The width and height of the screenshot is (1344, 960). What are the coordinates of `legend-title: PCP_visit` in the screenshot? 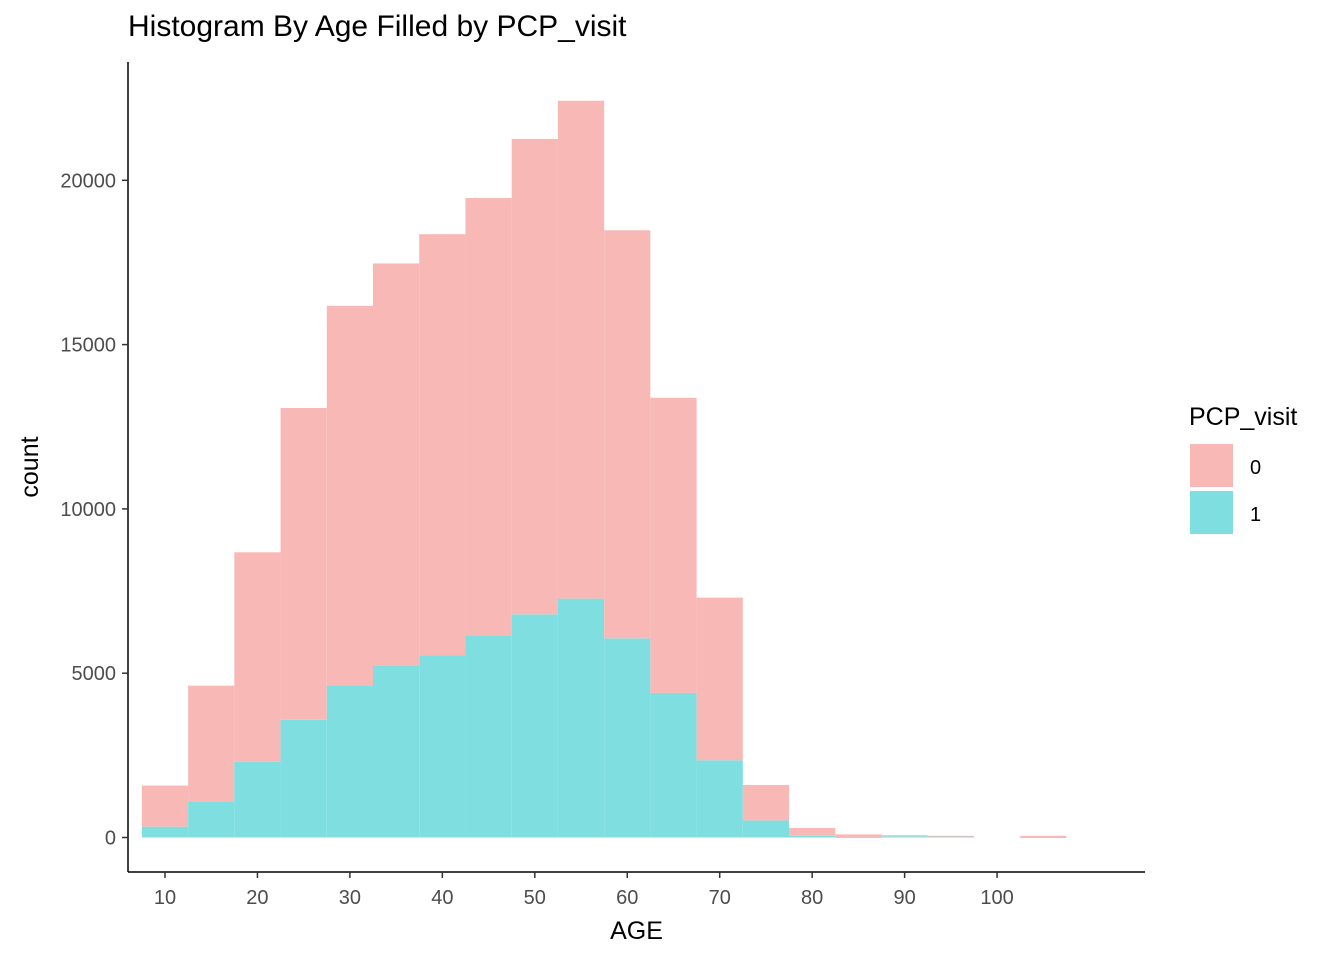 It's located at (1243, 417).